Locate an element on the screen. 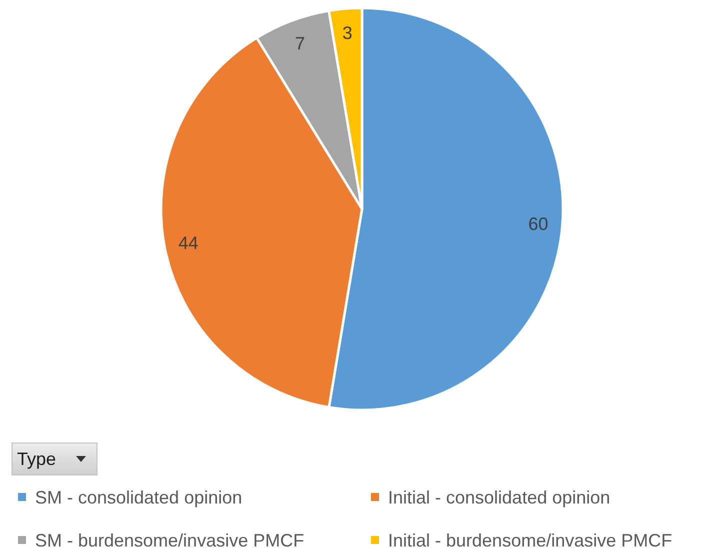  legend-label: Initial - burdensome/invasive PMCF is located at coordinates (530, 540).